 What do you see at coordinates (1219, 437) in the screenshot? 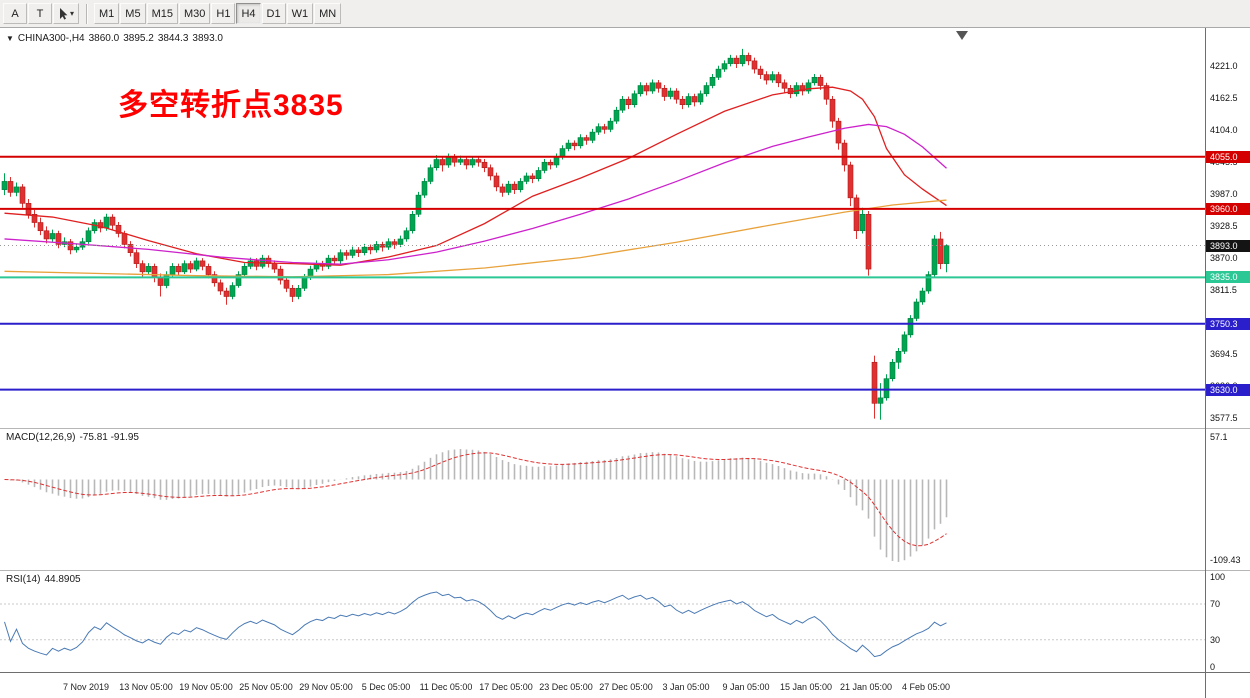
I see `macd-tick-label: 57.1` at bounding box center [1219, 437].